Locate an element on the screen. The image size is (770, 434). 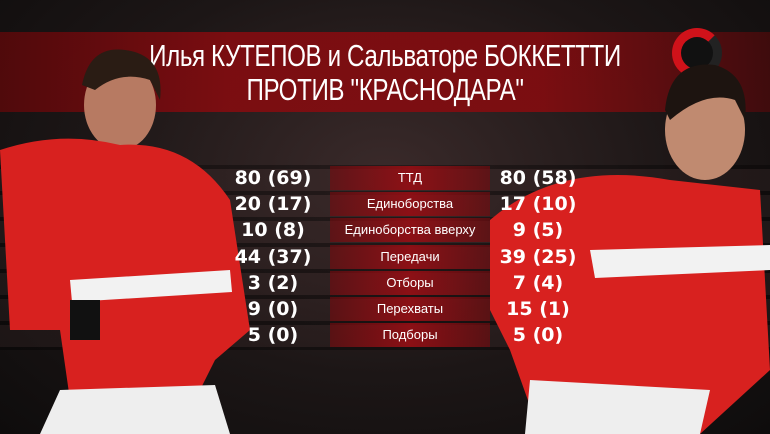
stat-label: Единоборства is located at coordinates (410, 204).